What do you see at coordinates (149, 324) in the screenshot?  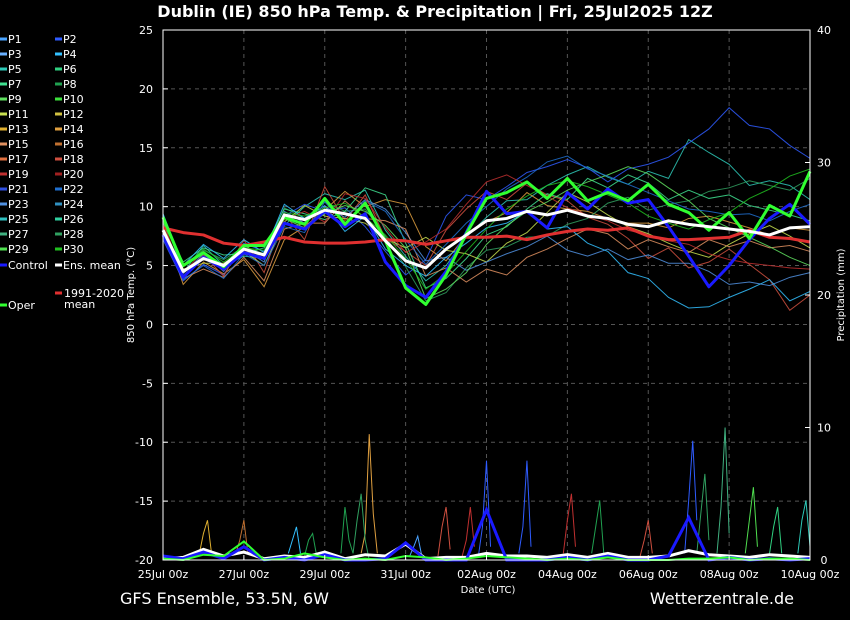 I see `y-tick-label: 0` at bounding box center [149, 324].